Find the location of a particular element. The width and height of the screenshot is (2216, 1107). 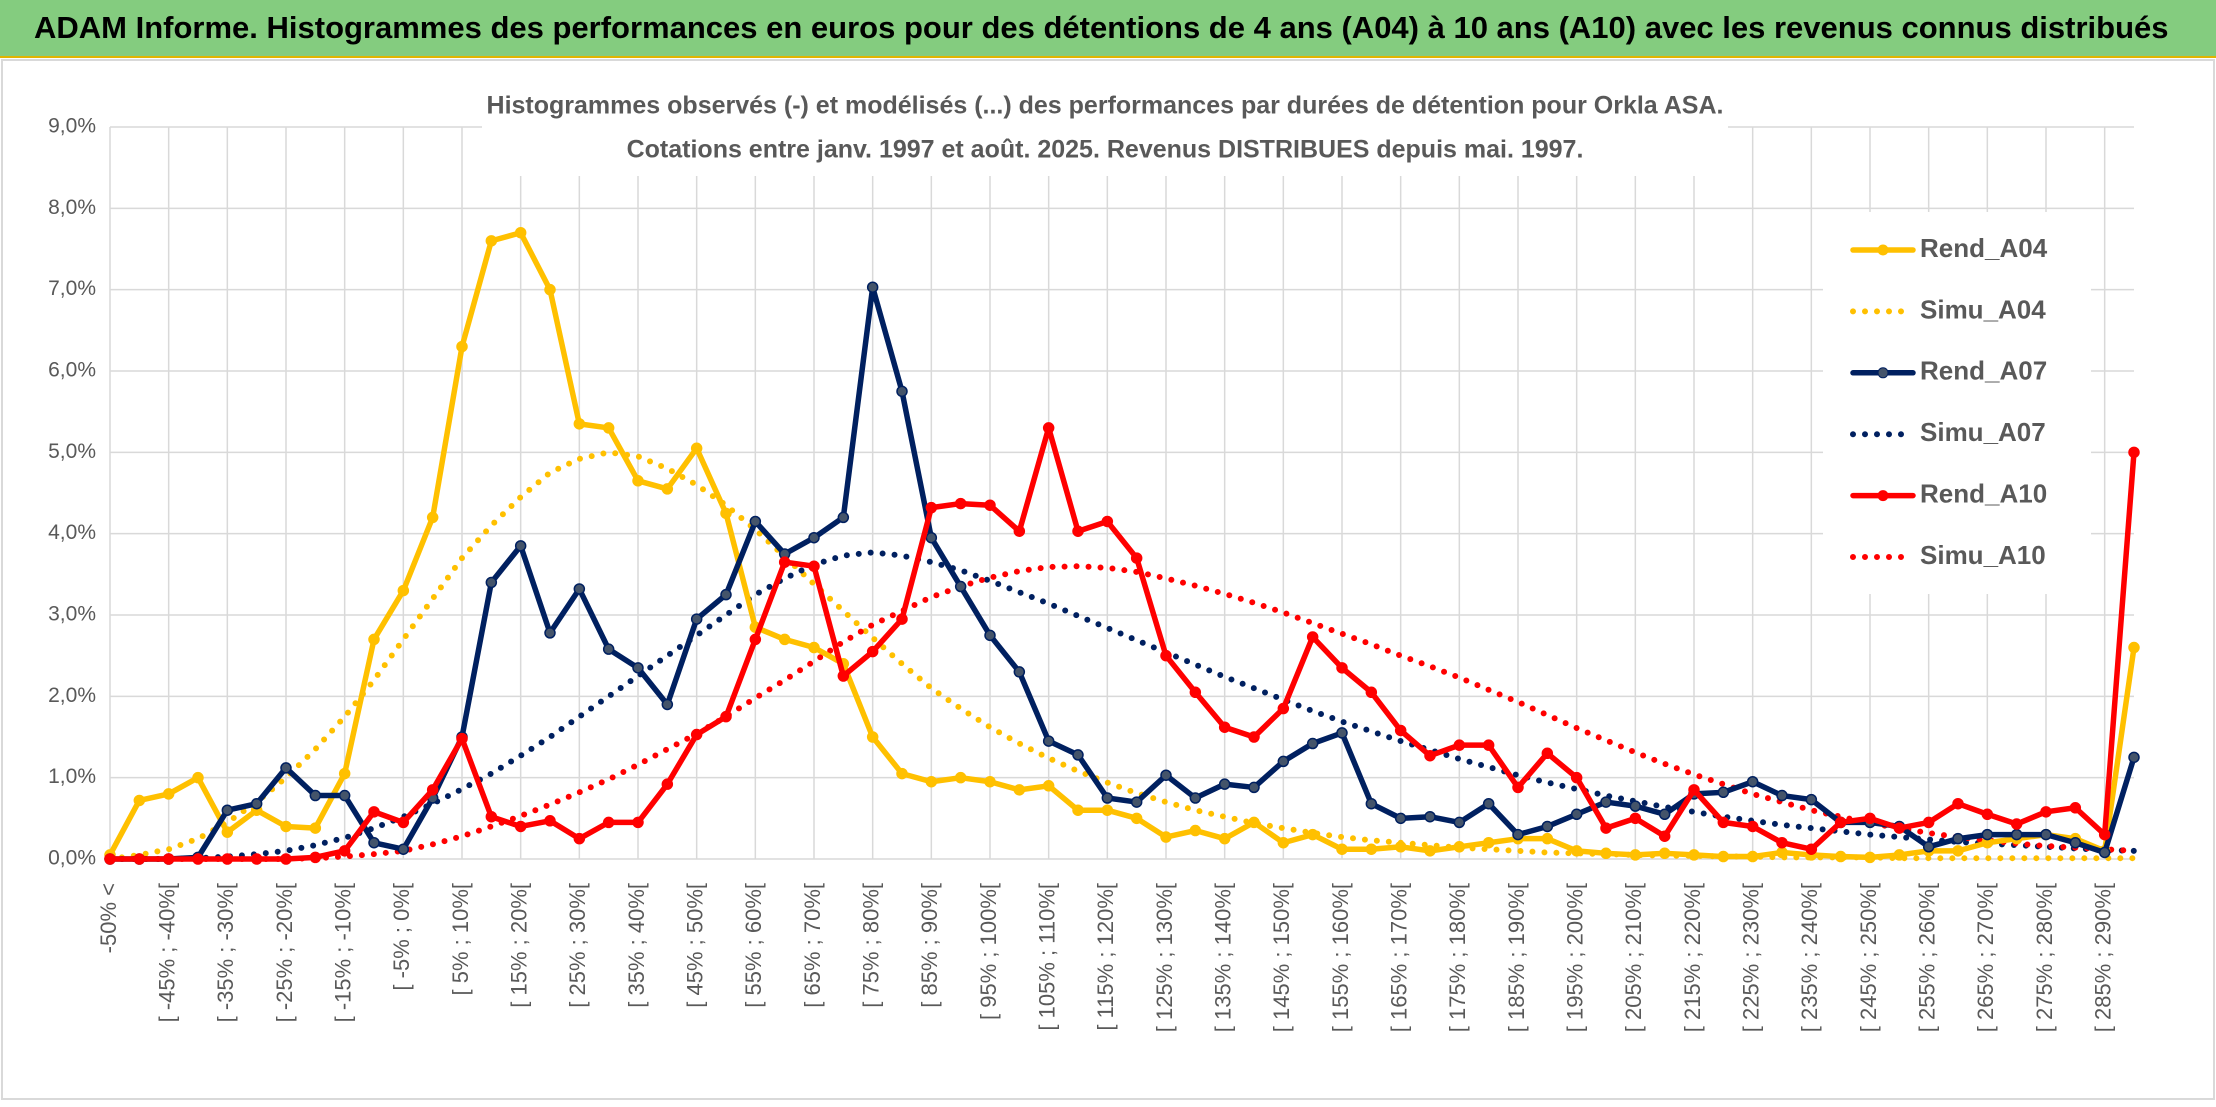

y-tick-label: 0,0% is located at coordinates (72, 858).